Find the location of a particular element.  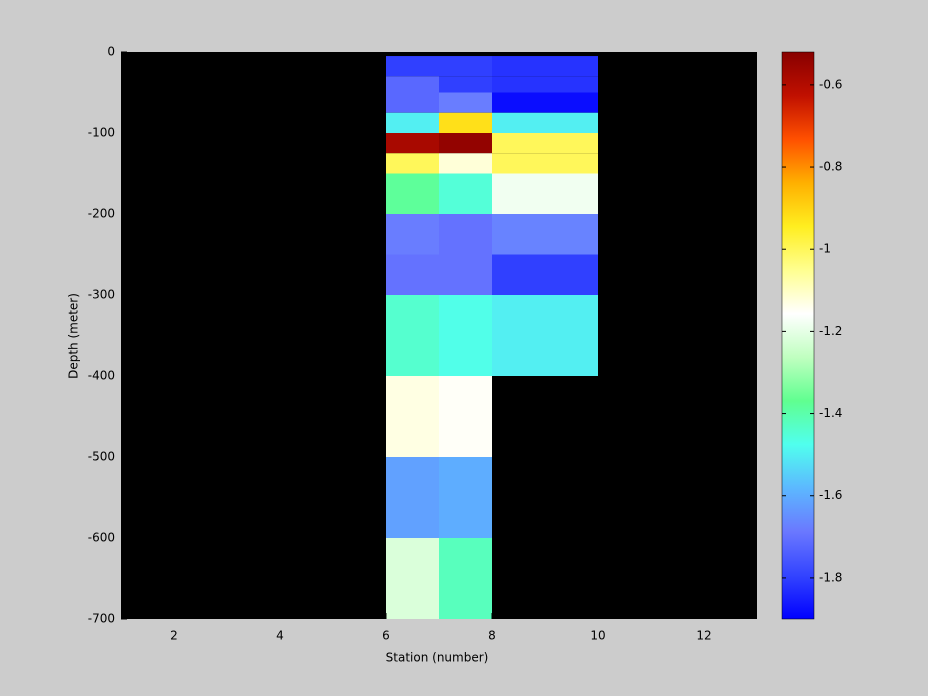

colorbar-tick-label: -1.8 is located at coordinates (830, 577).